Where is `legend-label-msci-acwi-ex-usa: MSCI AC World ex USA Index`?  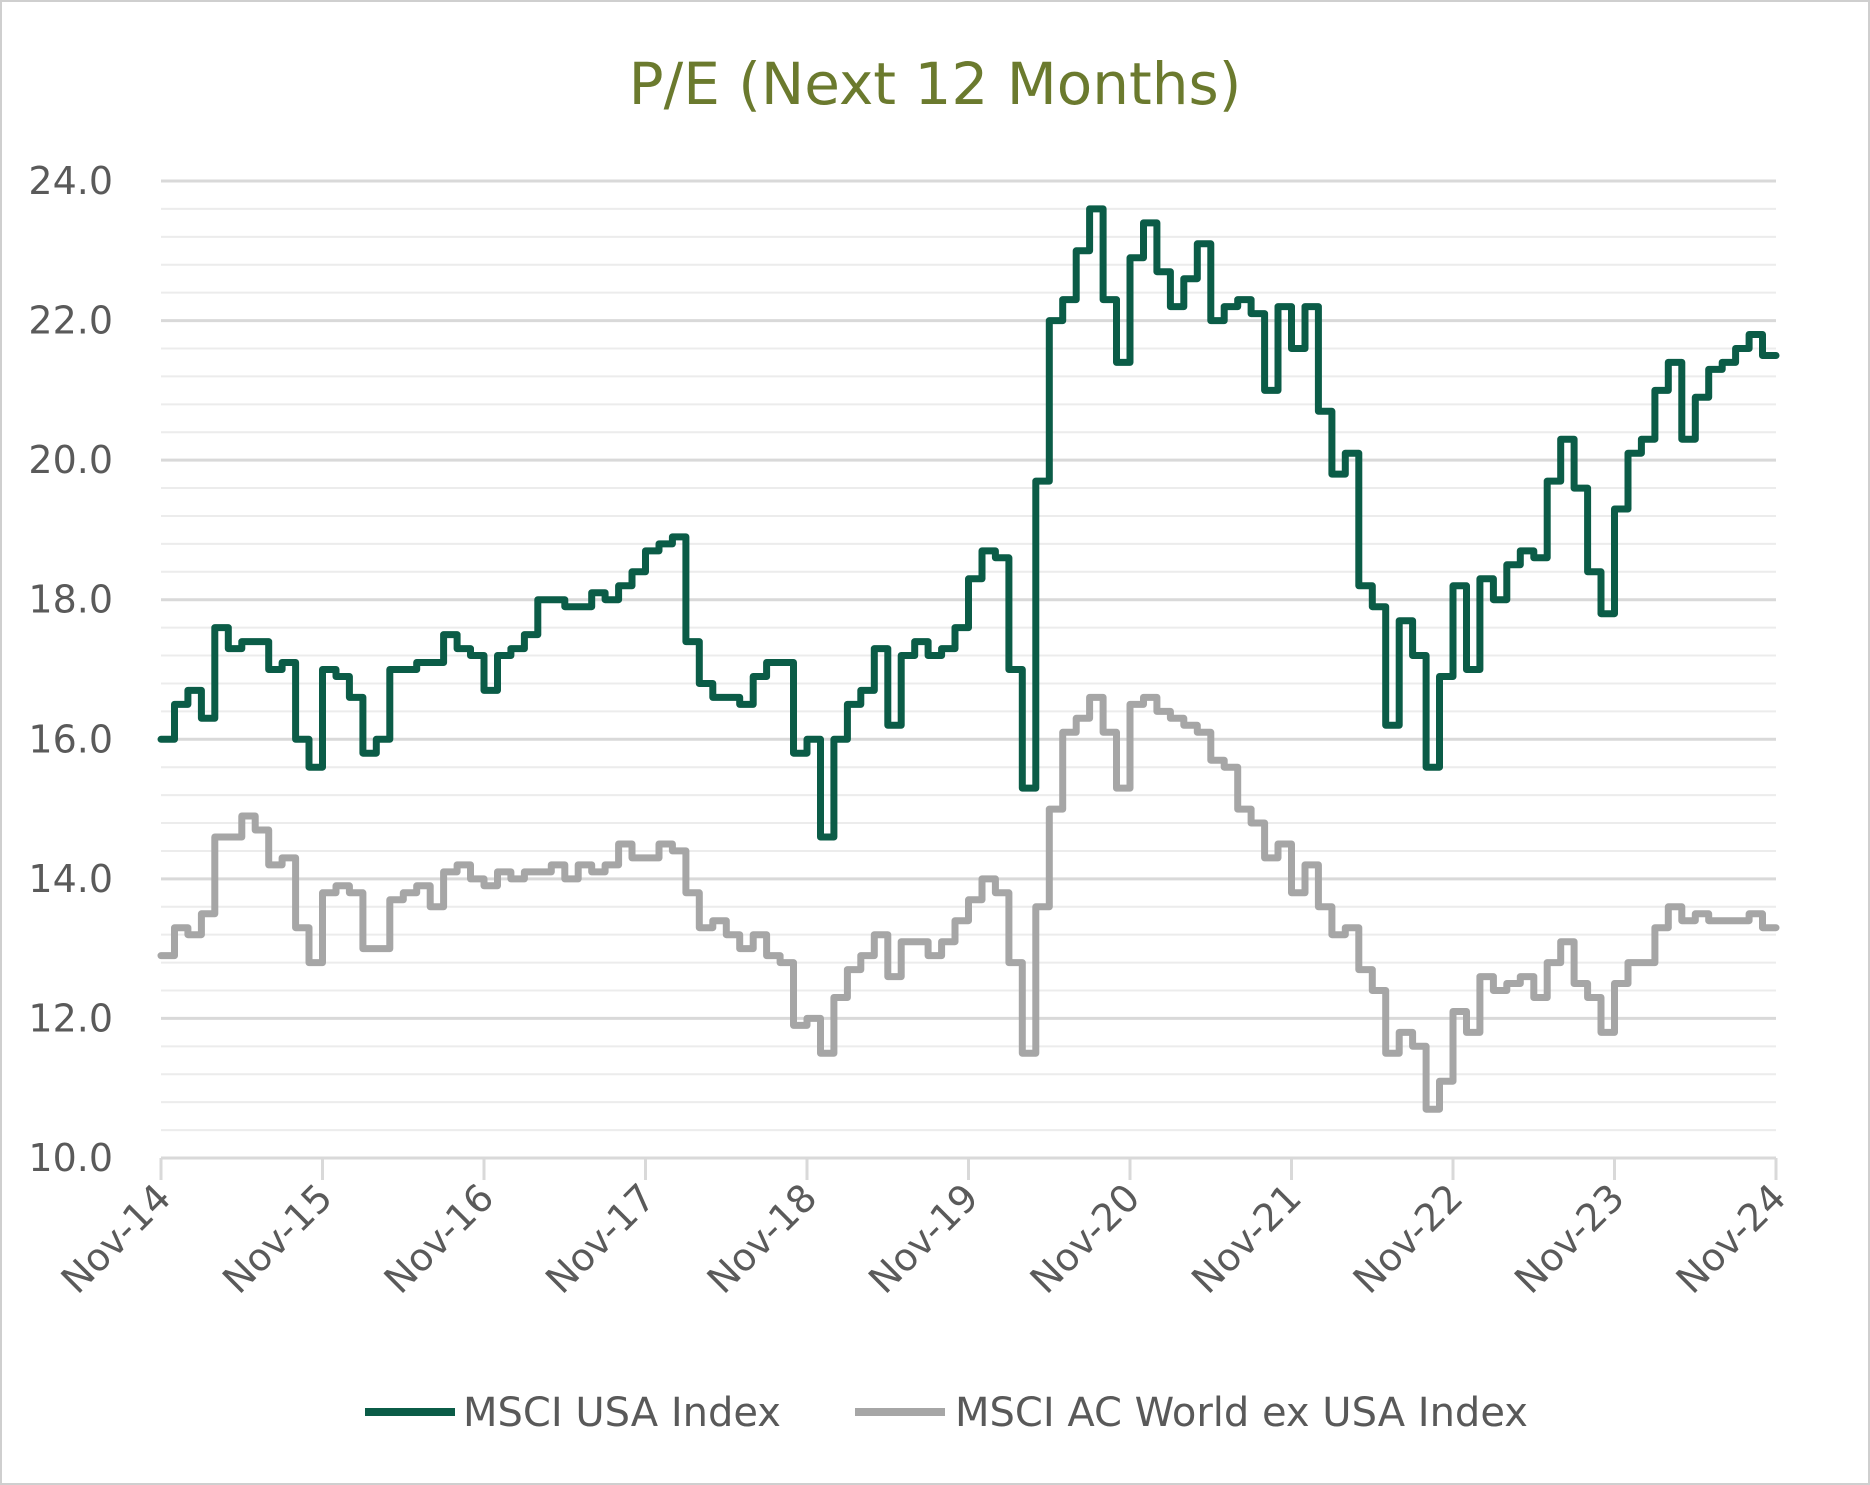 legend-label-msci-acwi-ex-usa: MSCI AC World ex USA Index is located at coordinates (1241, 1413).